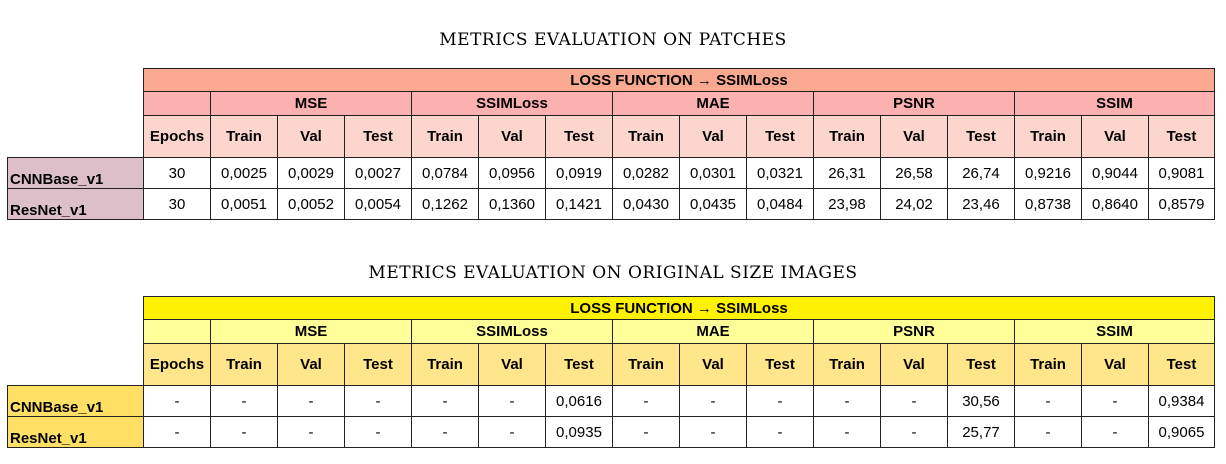  Describe the element at coordinates (445, 204) in the screenshot. I see `metric-value: 0,1262` at that location.